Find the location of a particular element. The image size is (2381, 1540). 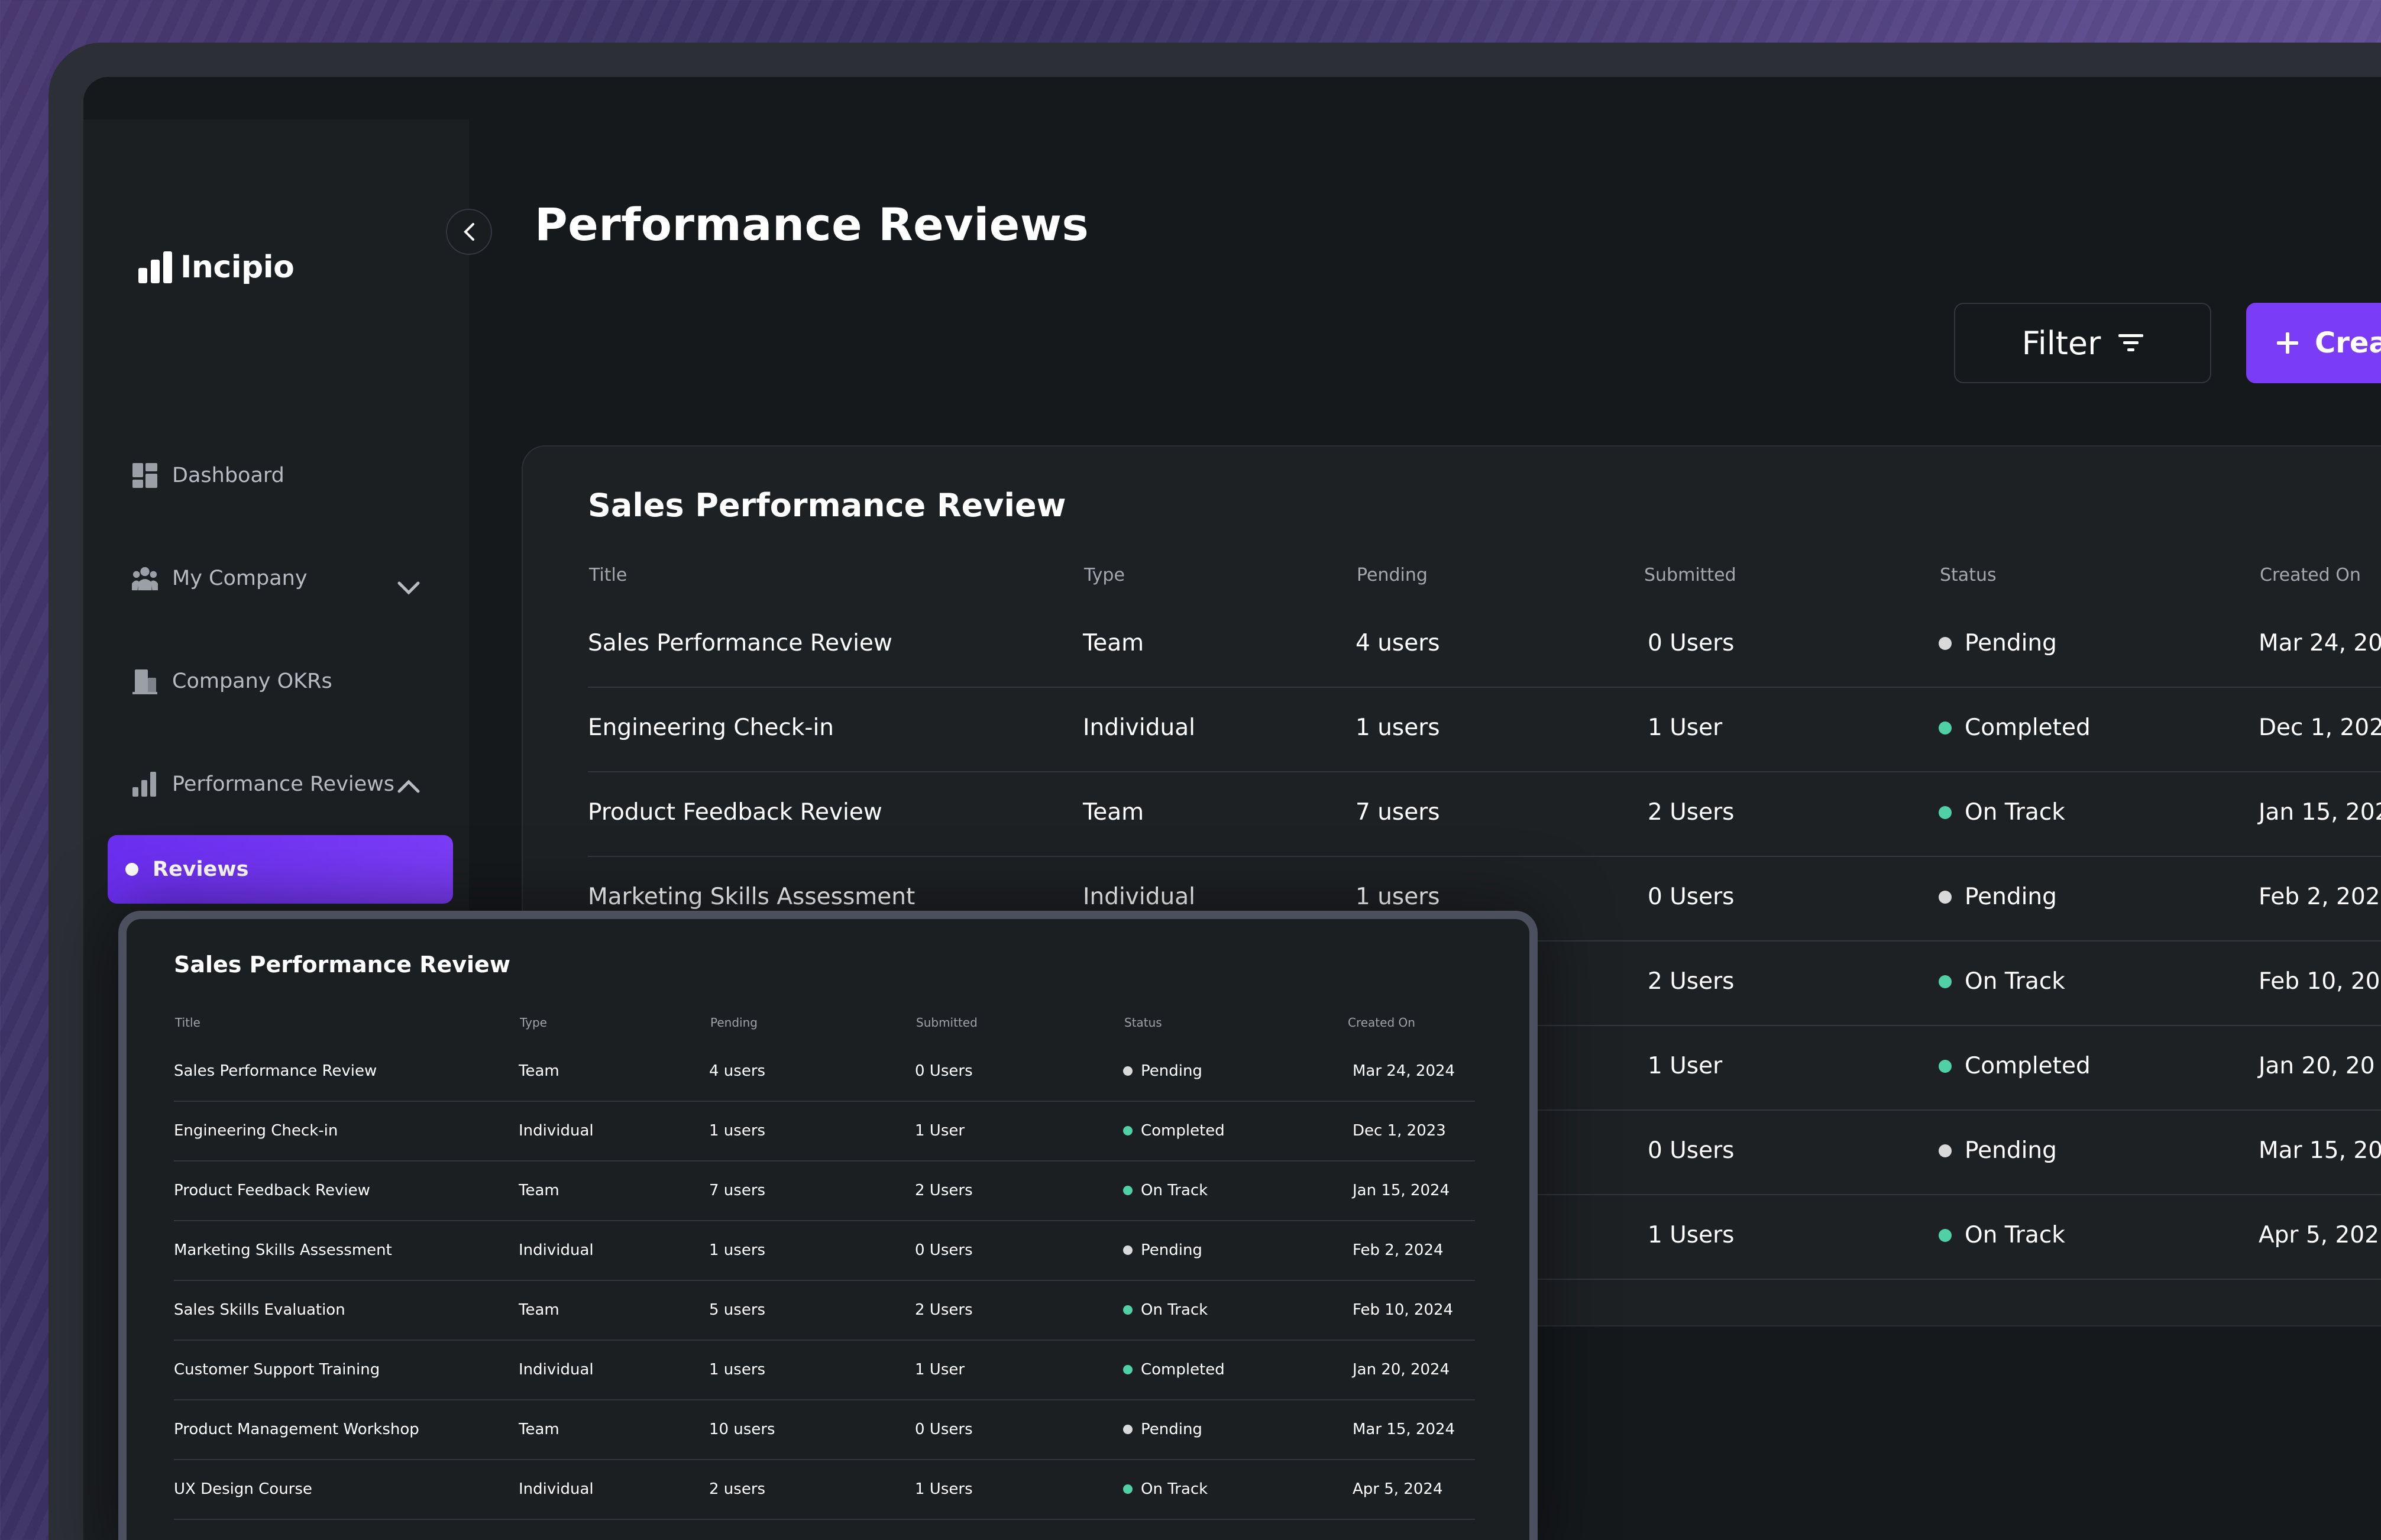

sidebar-item-company-okrs: Company OKRs is located at coordinates (232, 681).